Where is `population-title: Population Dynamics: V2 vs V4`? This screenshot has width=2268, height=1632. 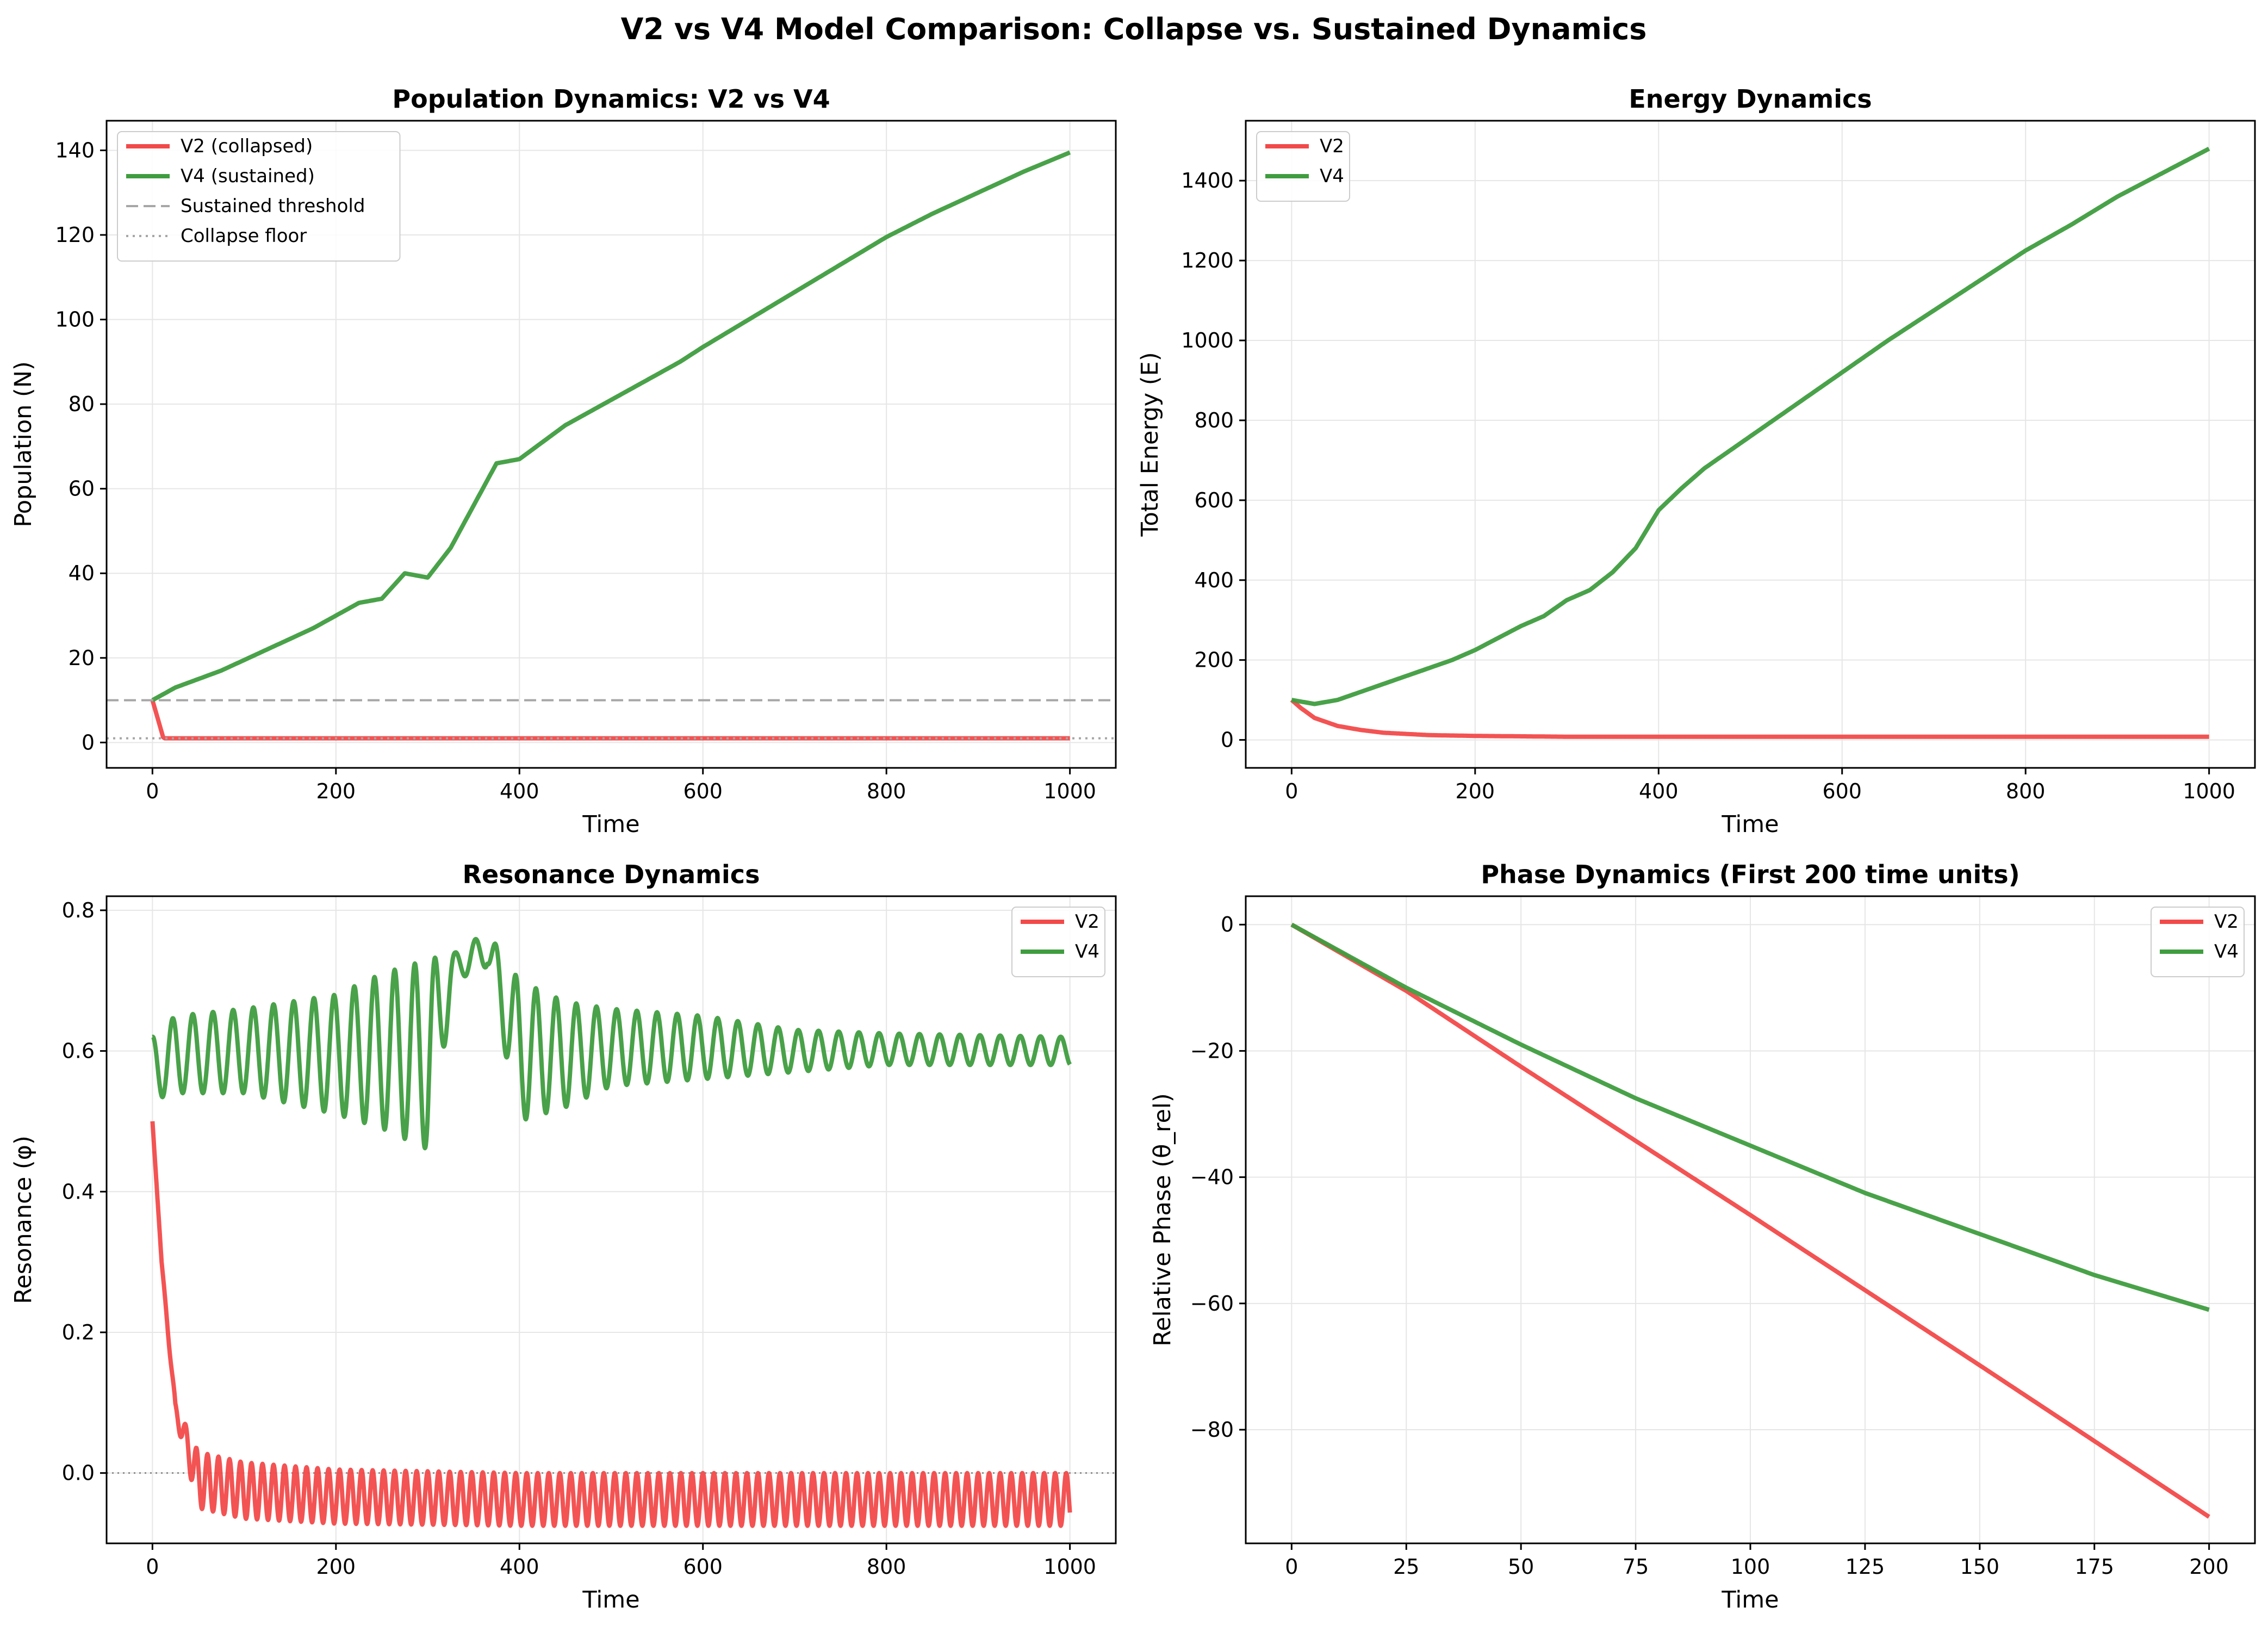
population-title: Population Dynamics: V2 vs V4 is located at coordinates (611, 99).